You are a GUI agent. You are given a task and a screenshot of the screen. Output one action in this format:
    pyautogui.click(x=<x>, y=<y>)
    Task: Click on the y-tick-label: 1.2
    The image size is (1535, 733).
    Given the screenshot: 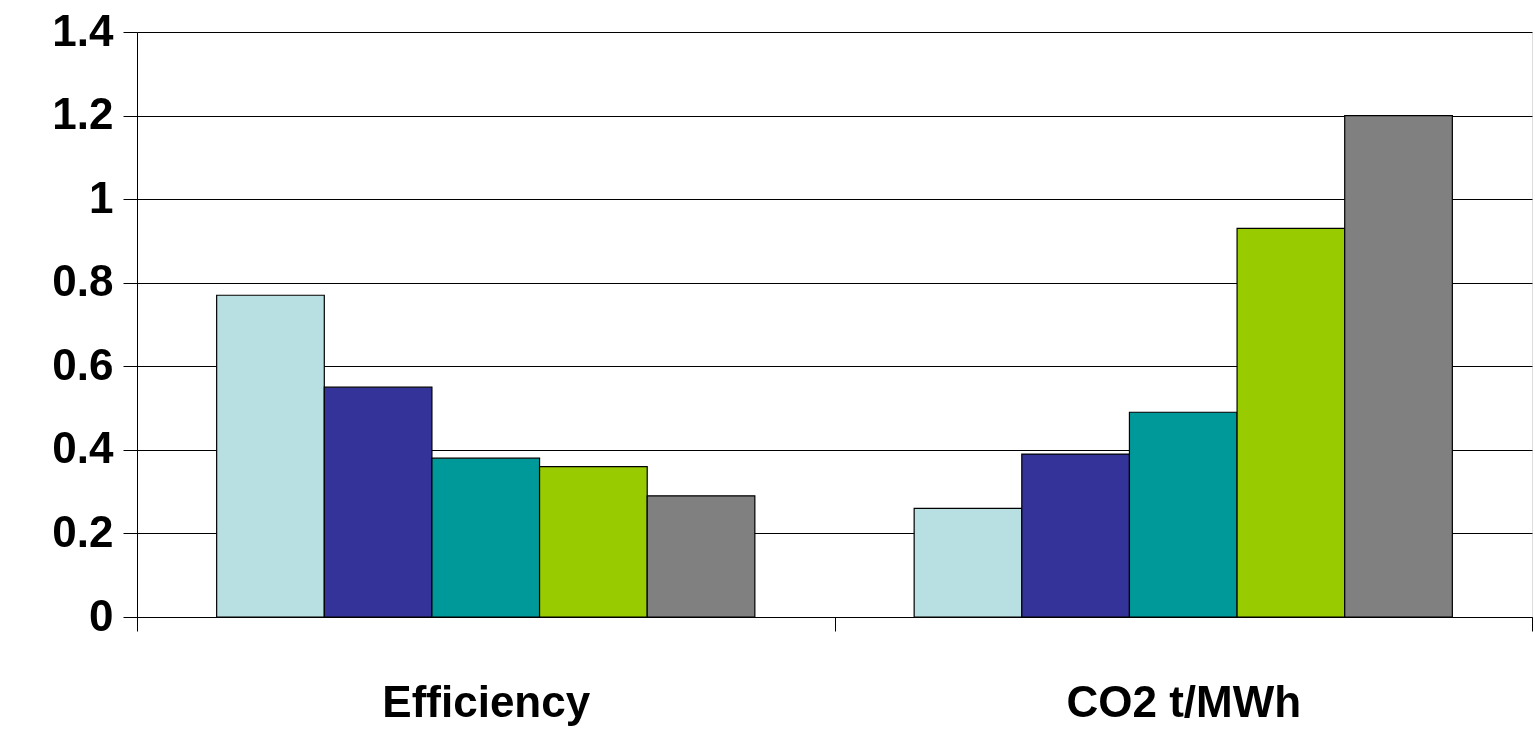 What is the action you would take?
    pyautogui.click(x=83, y=114)
    